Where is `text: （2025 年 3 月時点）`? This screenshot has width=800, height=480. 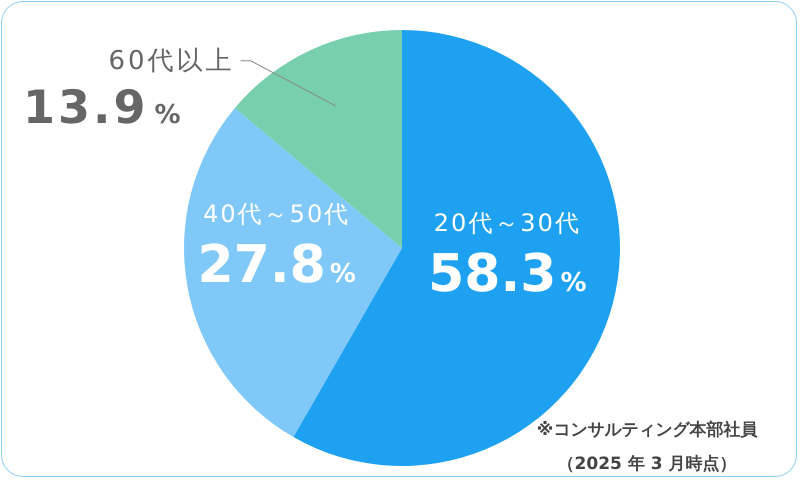 text: （2025 年 3 月時点） is located at coordinates (647, 464).